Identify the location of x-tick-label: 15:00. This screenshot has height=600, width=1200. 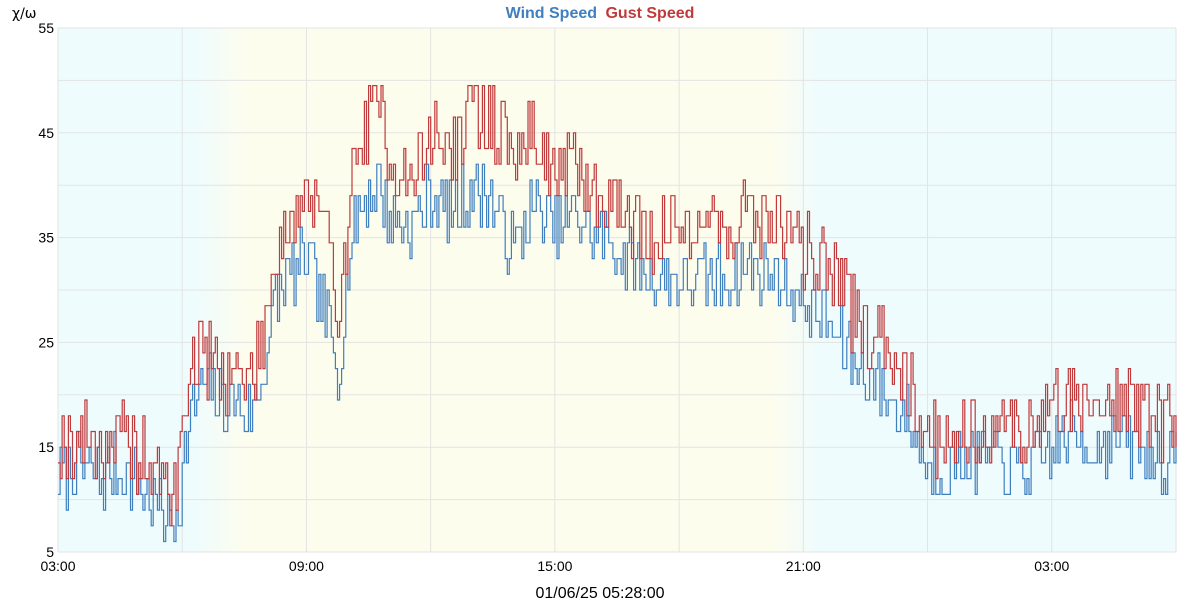
(554, 566).